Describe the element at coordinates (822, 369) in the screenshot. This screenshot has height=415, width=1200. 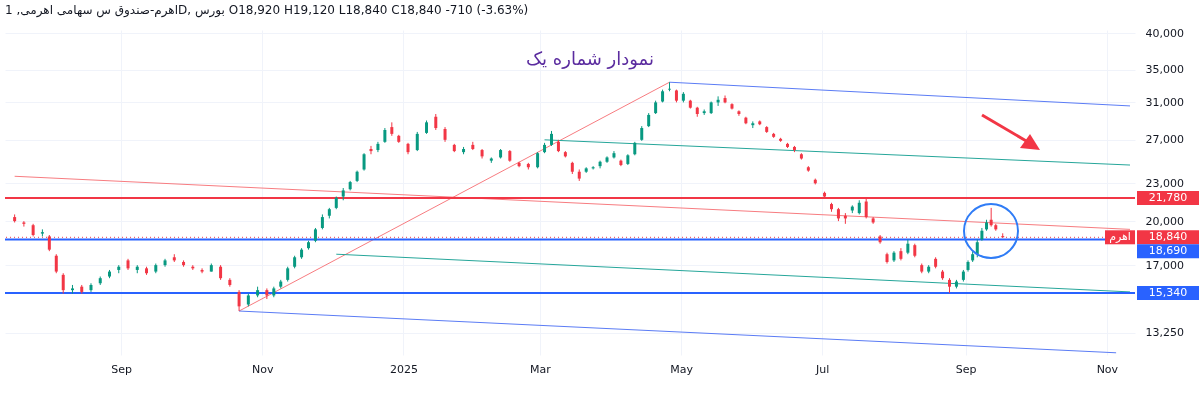
I see `x-tick-label: Jul` at that location.